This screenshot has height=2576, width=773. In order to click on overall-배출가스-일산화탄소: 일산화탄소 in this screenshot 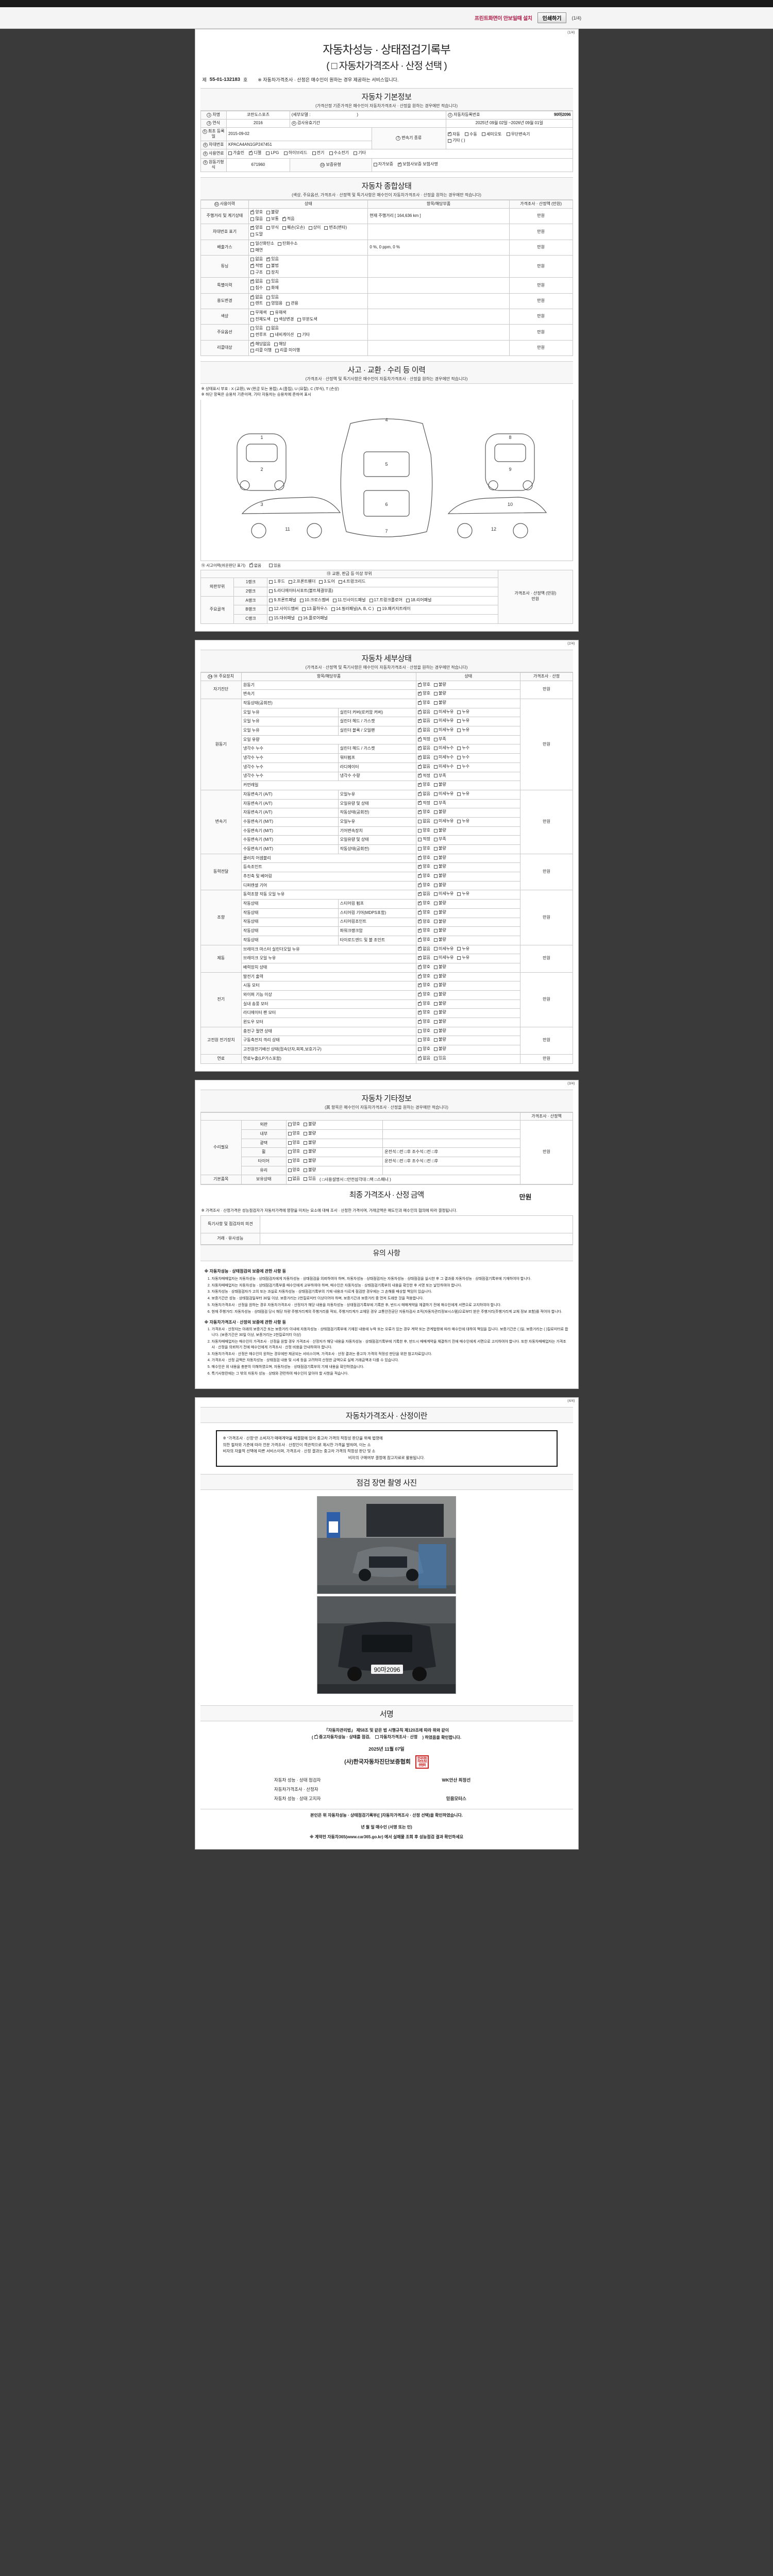, I will do `click(262, 244)`.